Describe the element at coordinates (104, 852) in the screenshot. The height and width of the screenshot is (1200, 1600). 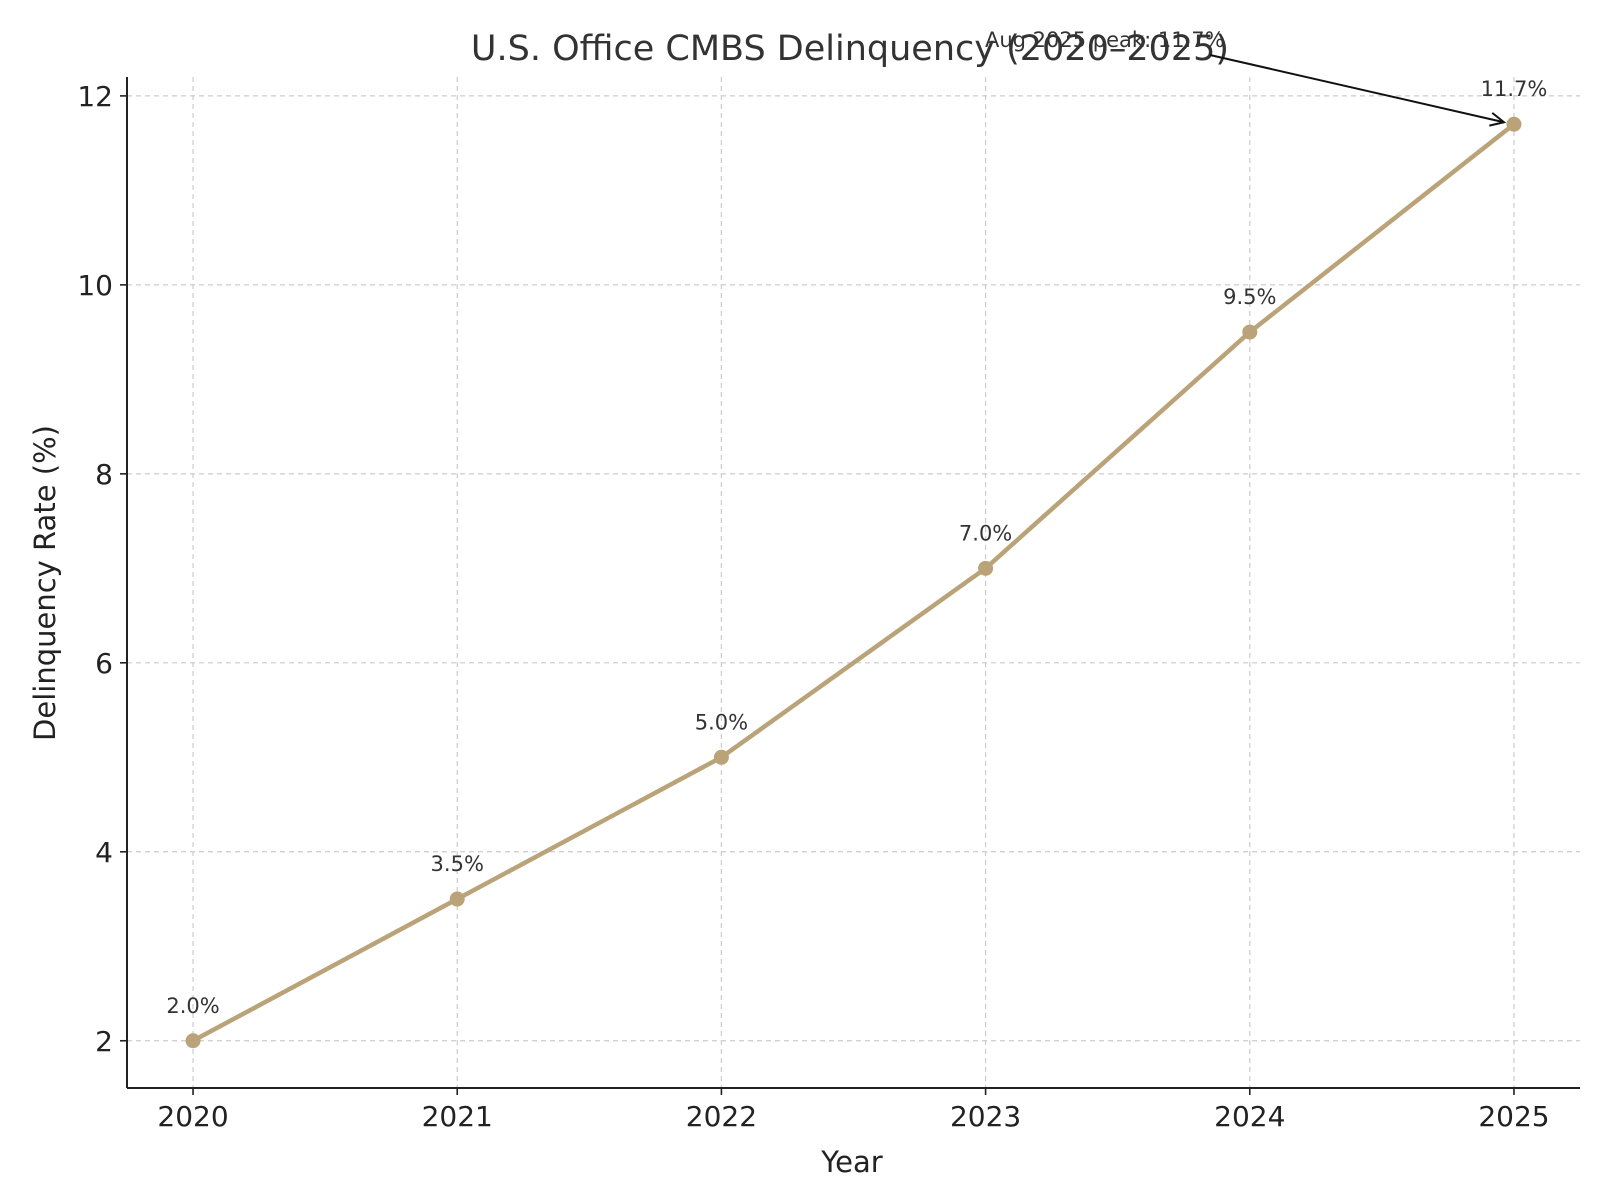
I see `y-tick-label: 4` at that location.